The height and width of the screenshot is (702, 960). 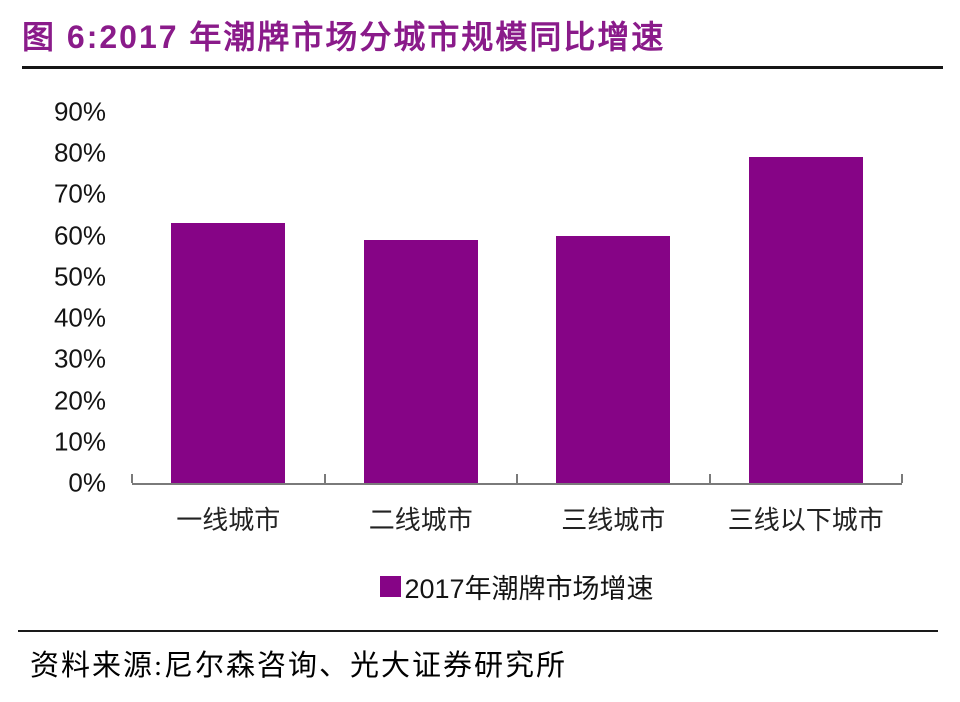 I want to click on y-tick-label: 10%, so click(x=79, y=441).